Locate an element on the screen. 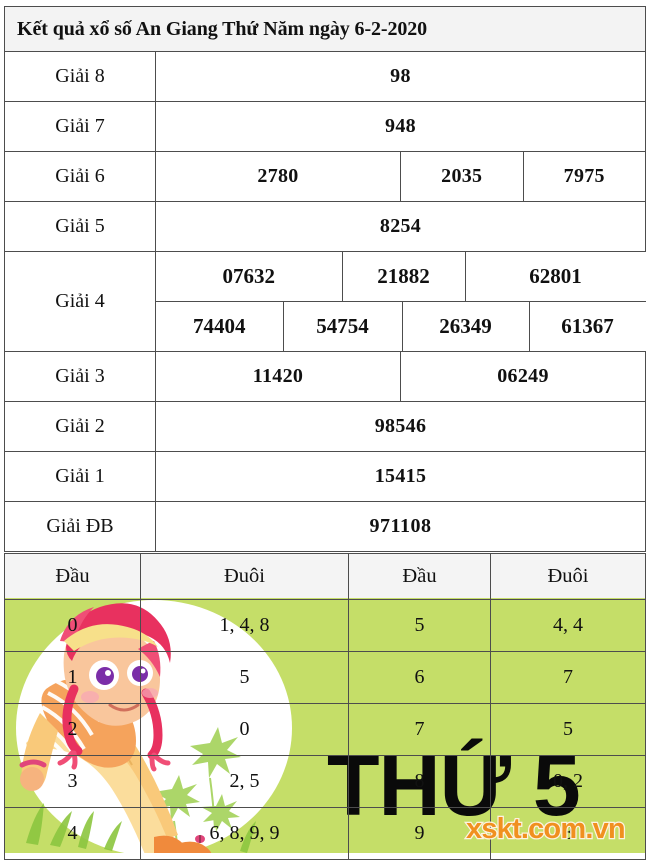  head-tail-header-row: Đầu Đuôi Đầu Đuôi is located at coordinates (325, 576).